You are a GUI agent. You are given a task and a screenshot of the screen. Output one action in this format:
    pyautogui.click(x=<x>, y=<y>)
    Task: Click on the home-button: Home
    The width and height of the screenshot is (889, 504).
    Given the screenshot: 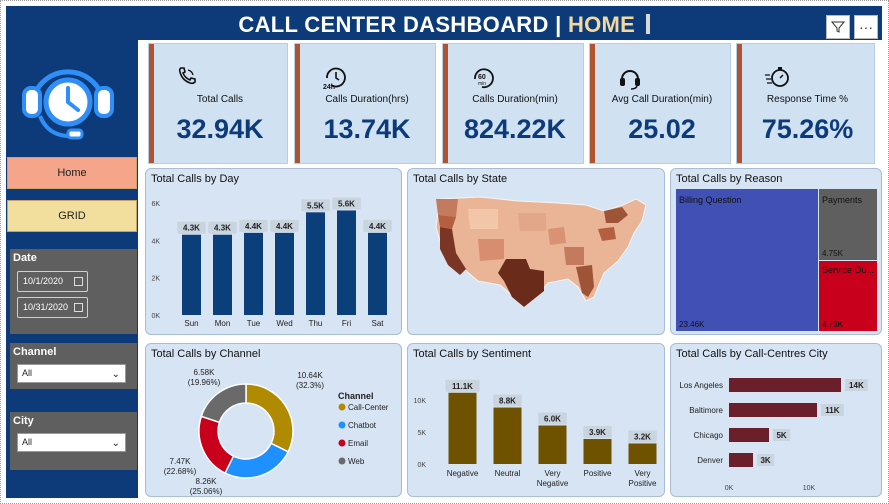 What is the action you would take?
    pyautogui.click(x=72, y=173)
    